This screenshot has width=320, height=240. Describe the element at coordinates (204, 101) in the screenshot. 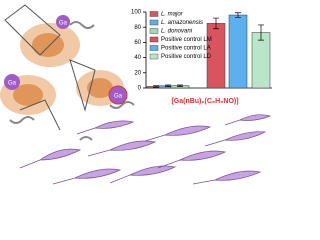

I see `x-axis-label: [Ga(nBu)₂(C₈H₆NO)]` at that location.